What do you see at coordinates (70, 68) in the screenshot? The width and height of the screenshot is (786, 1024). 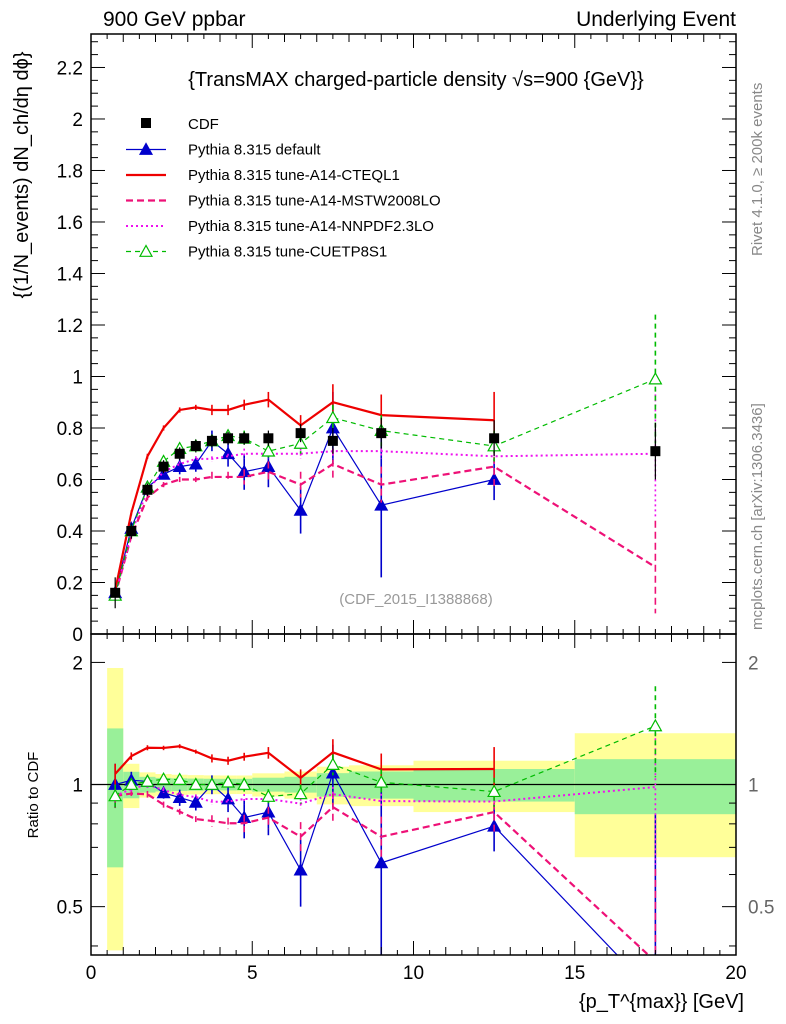 I see `y-tick-label: 2.2` at bounding box center [70, 68].